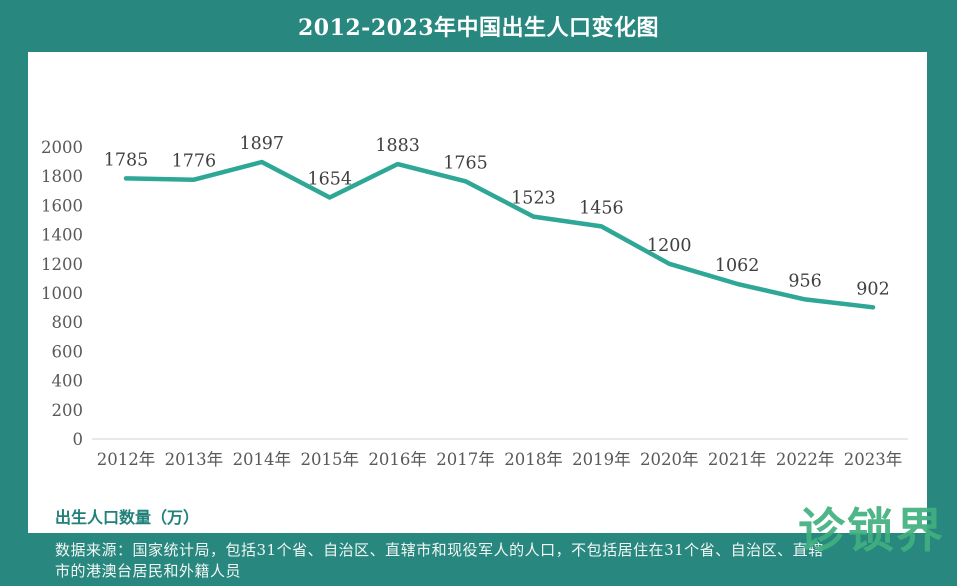 Image resolution: width=957 pixels, height=586 pixels. Describe the element at coordinates (62, 293) in the screenshot. I see `y-axis-tick-label: 1000` at that location.